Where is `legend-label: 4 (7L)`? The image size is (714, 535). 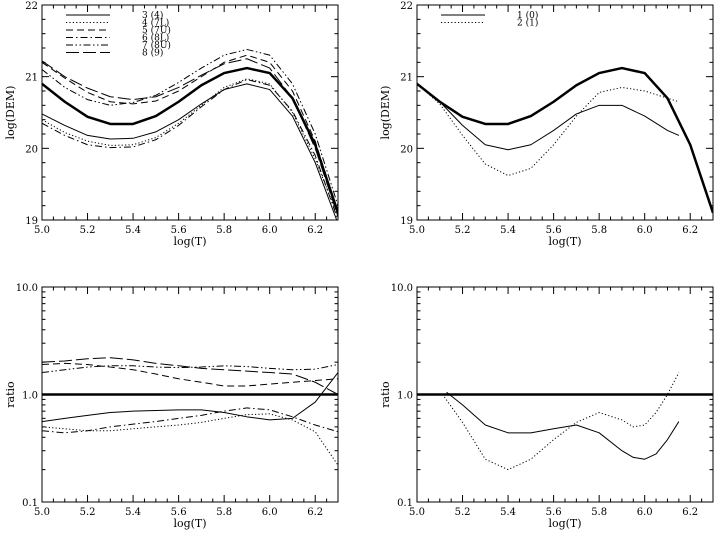
legend-label: 4 (7L) is located at coordinates (155, 23).